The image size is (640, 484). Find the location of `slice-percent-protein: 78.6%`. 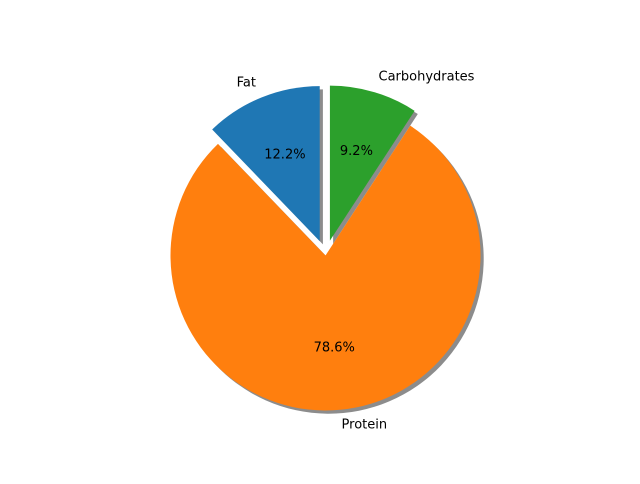

slice-percent-protein: 78.6% is located at coordinates (334, 348).